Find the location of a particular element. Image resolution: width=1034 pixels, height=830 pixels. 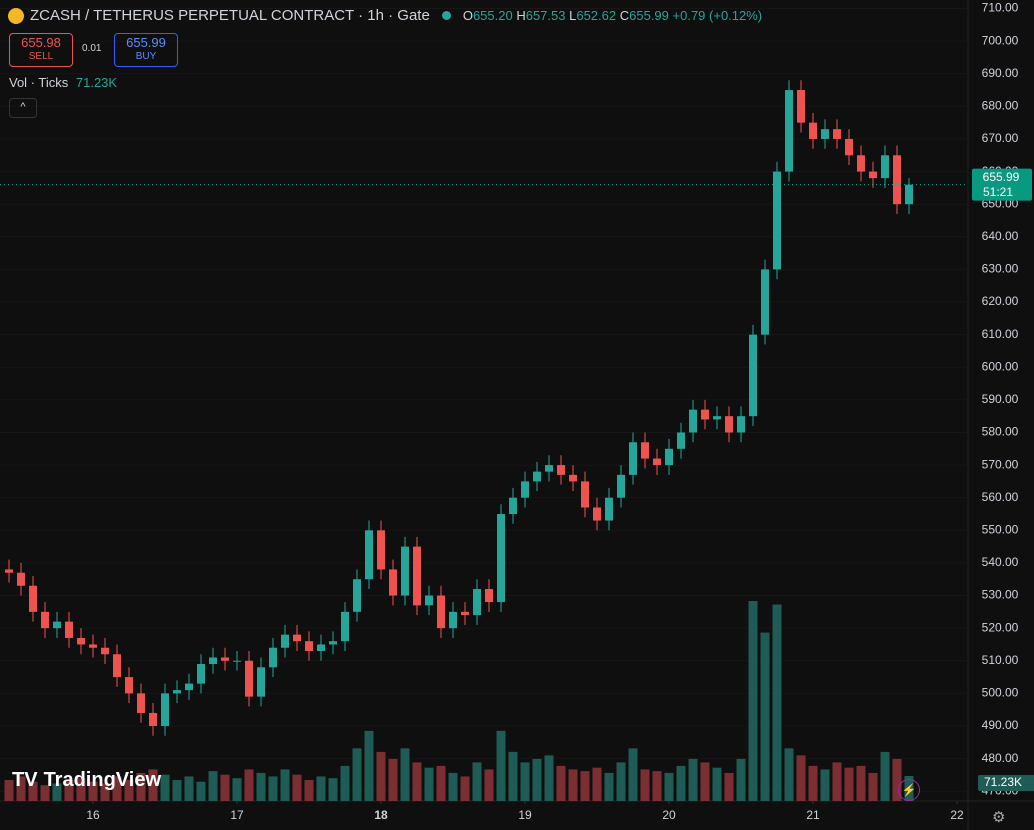

spread: 0.01 is located at coordinates (92, 48).